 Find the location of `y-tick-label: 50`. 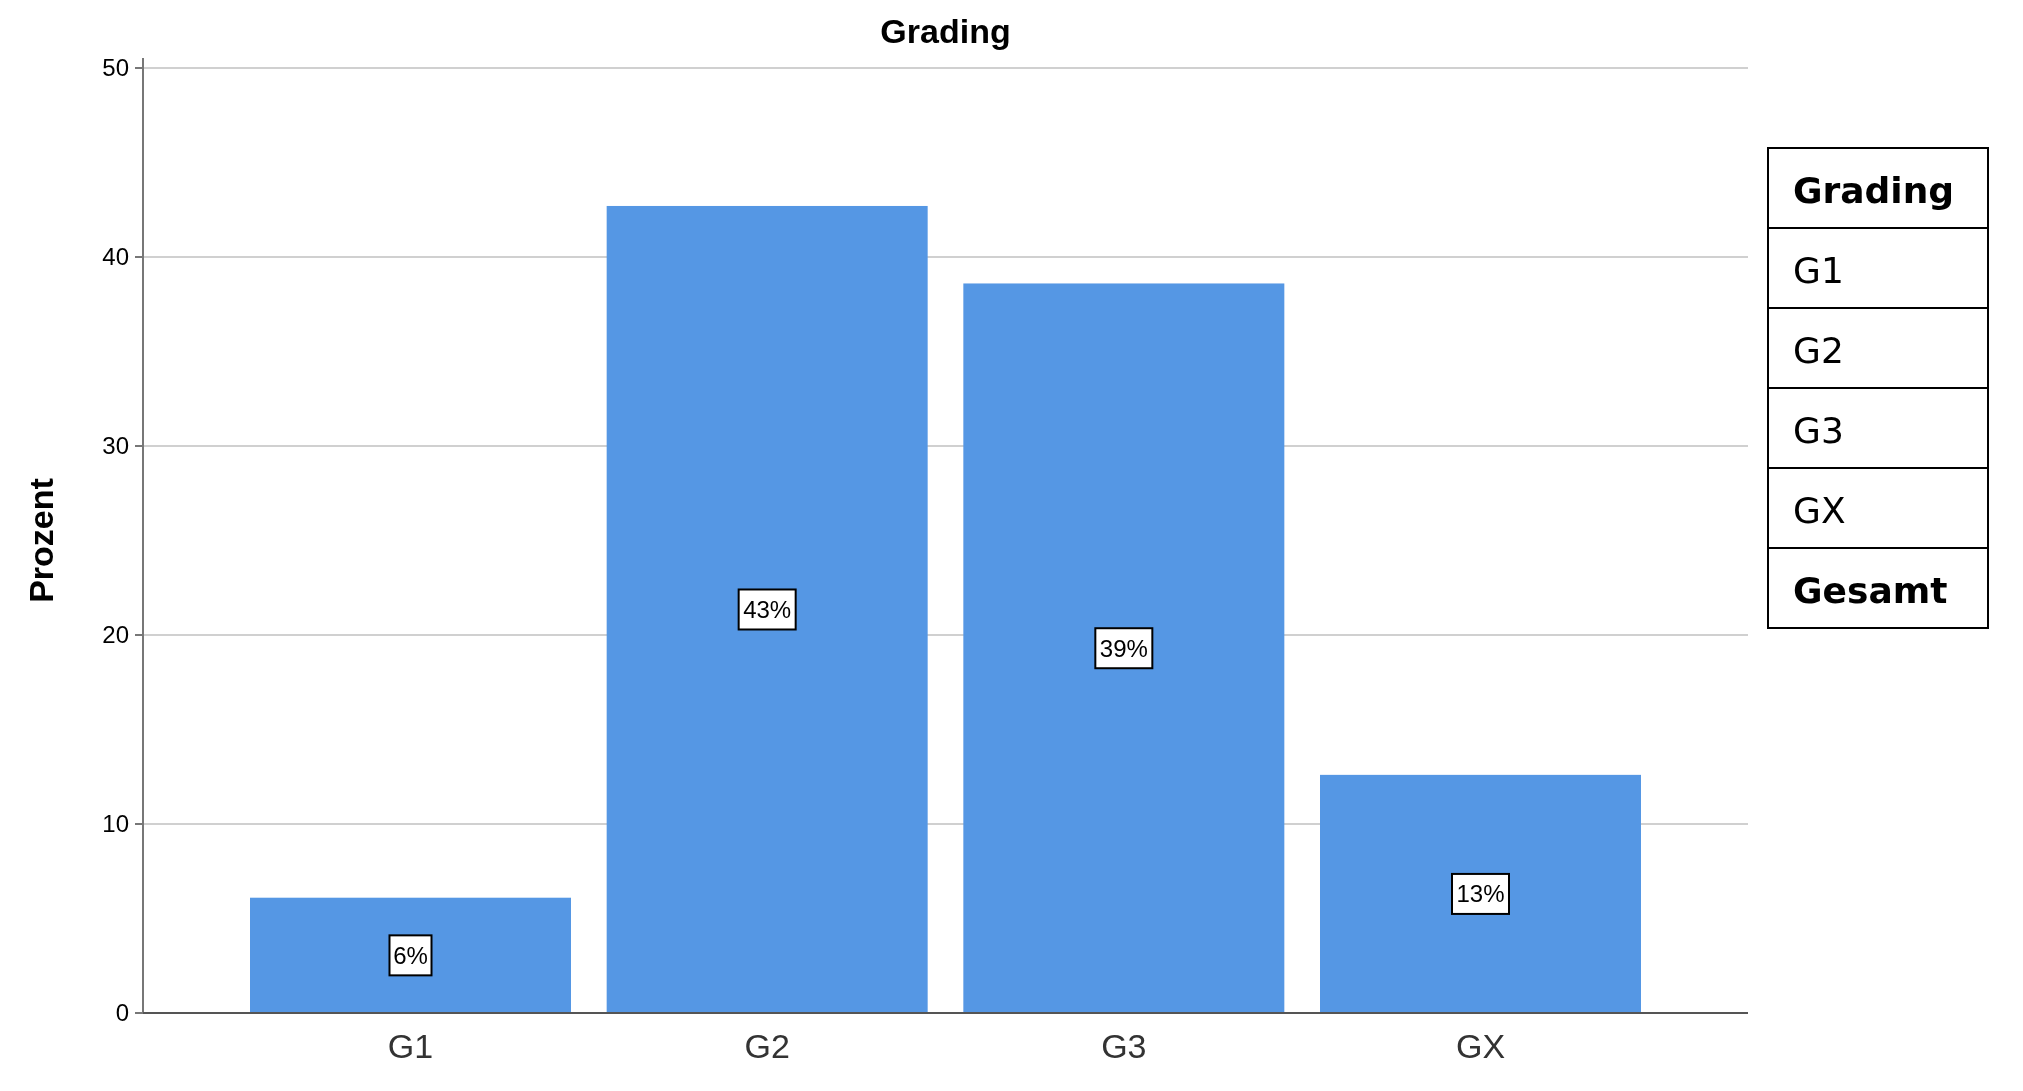

y-tick-label: 50 is located at coordinates (115, 68).